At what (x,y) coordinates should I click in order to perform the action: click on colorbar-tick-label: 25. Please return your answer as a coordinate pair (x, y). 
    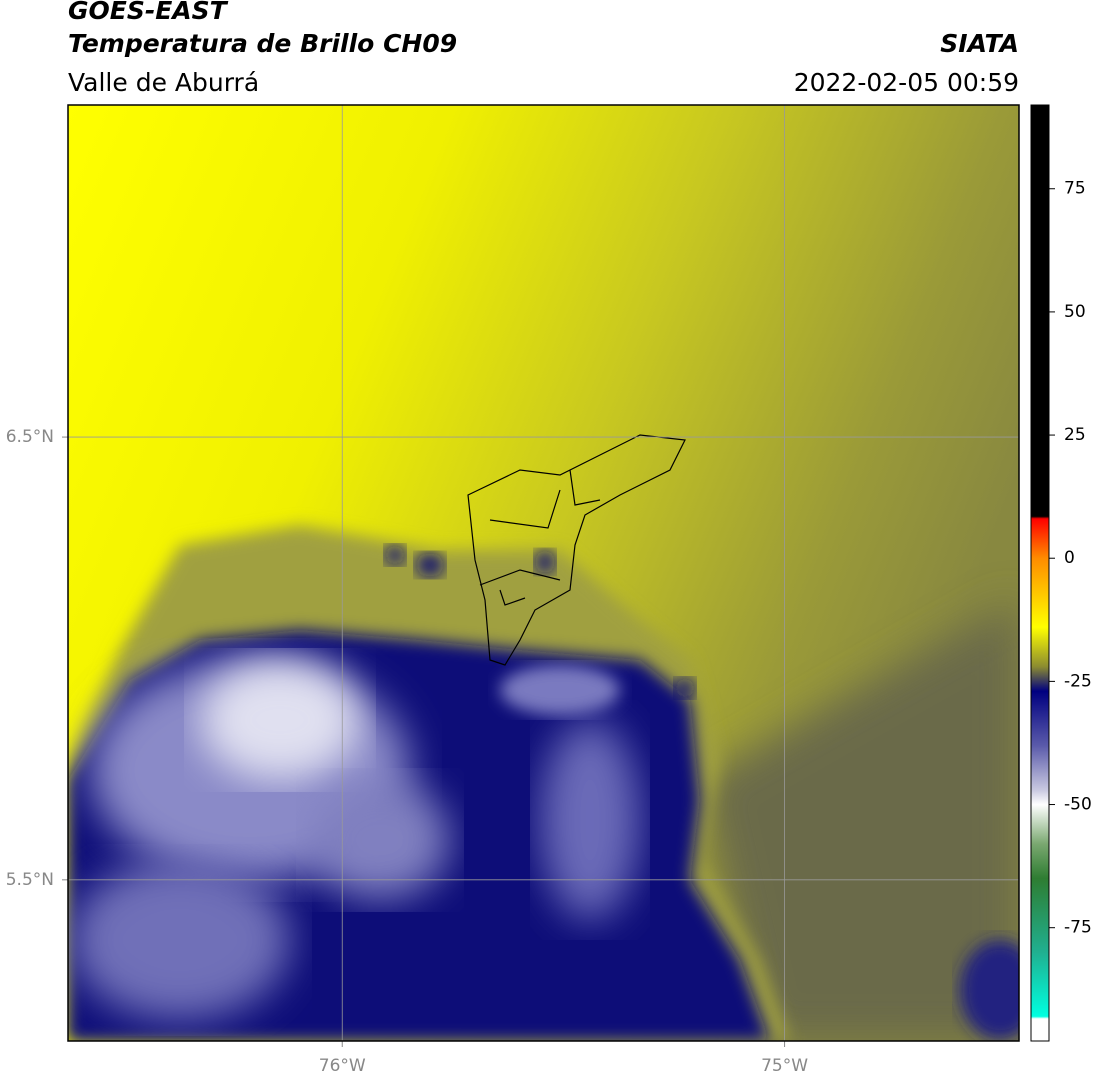
    Looking at the image, I should click on (1075, 435).